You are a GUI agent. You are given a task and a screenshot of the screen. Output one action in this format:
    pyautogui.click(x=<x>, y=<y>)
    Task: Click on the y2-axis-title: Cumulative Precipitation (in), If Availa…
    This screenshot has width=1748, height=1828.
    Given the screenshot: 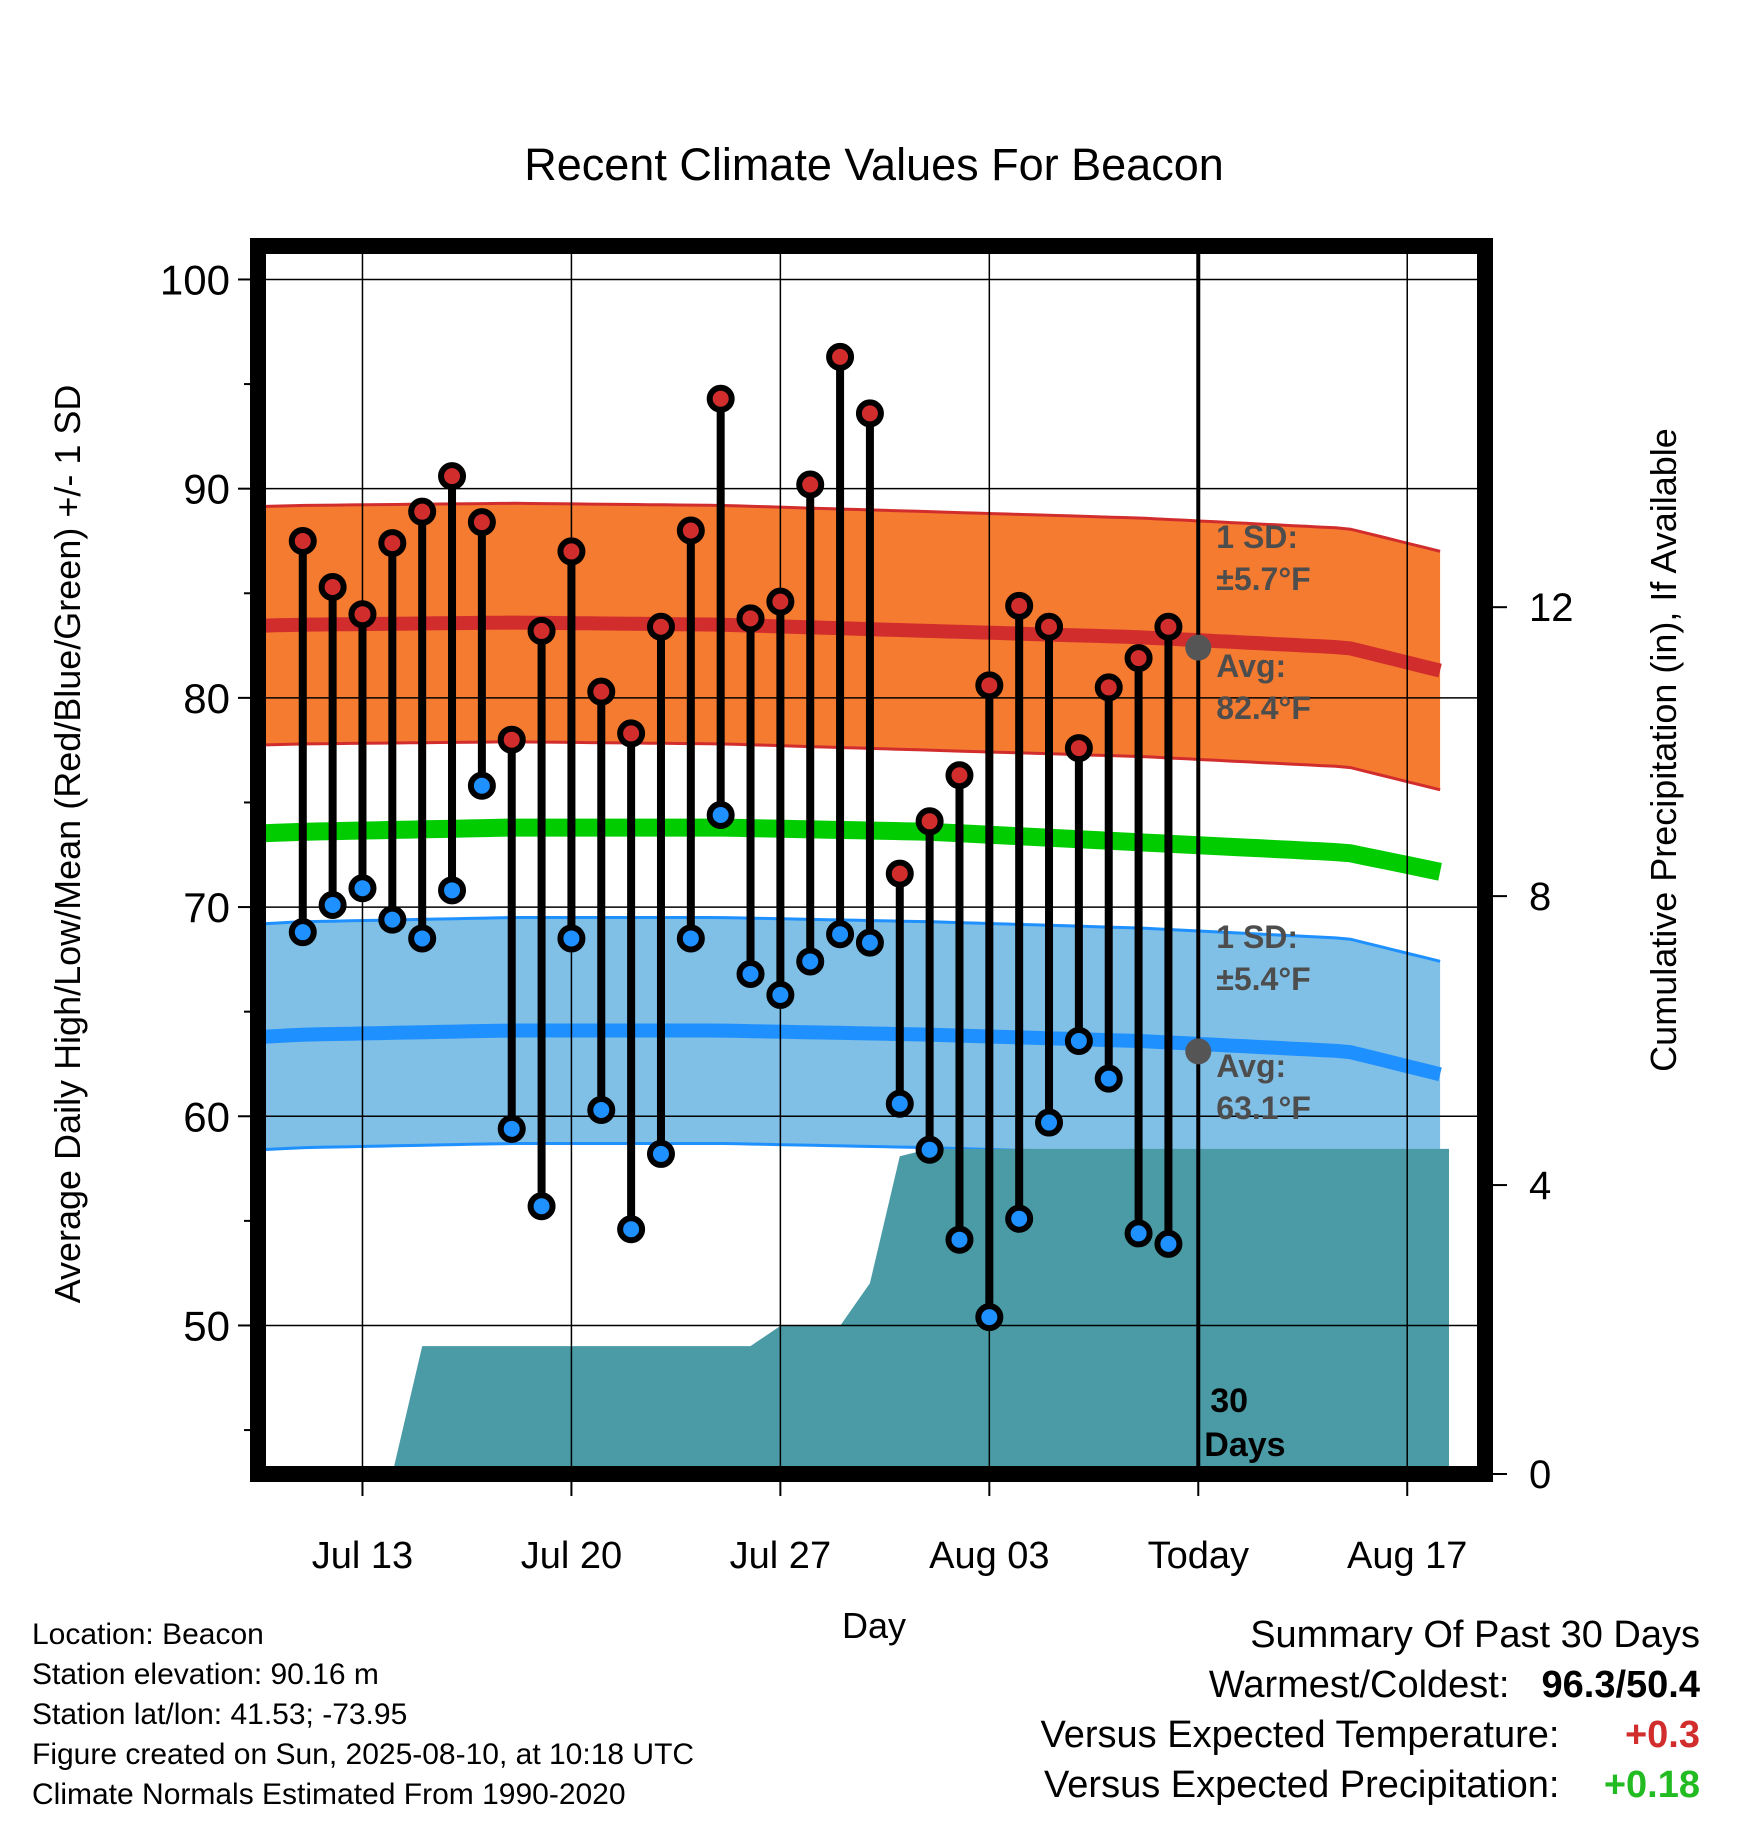 What is the action you would take?
    pyautogui.click(x=1663, y=750)
    